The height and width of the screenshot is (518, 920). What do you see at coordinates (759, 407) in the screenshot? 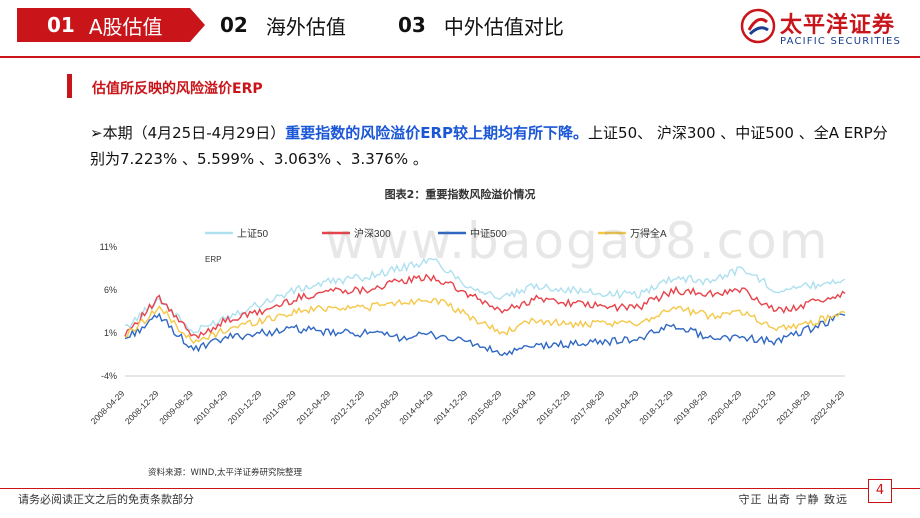
I see `x-tick-label: 2020-12-29` at bounding box center [759, 407].